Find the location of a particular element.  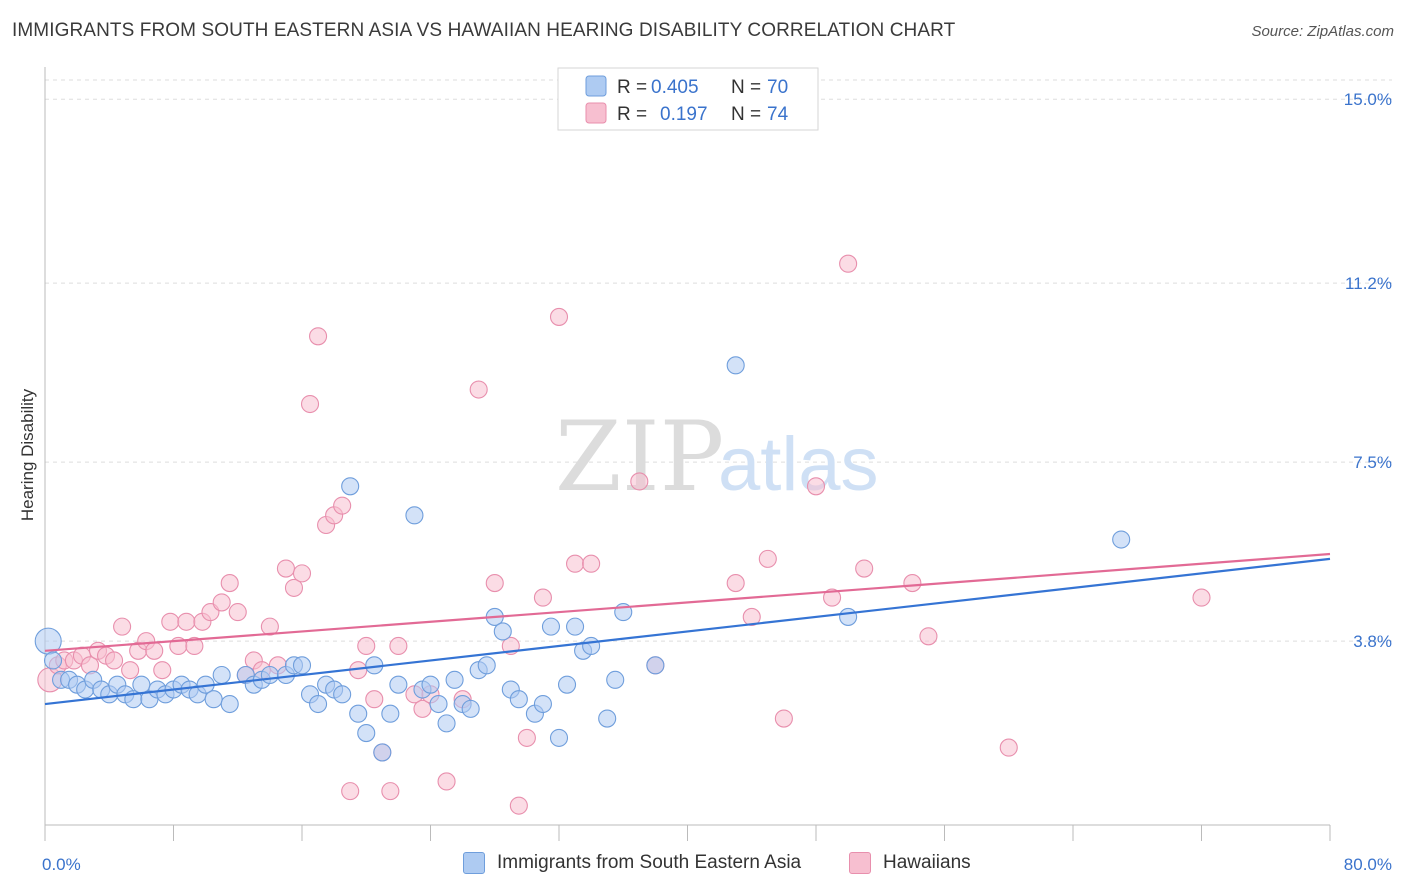

watermark-atlas: atlas is located at coordinates (798, 464).